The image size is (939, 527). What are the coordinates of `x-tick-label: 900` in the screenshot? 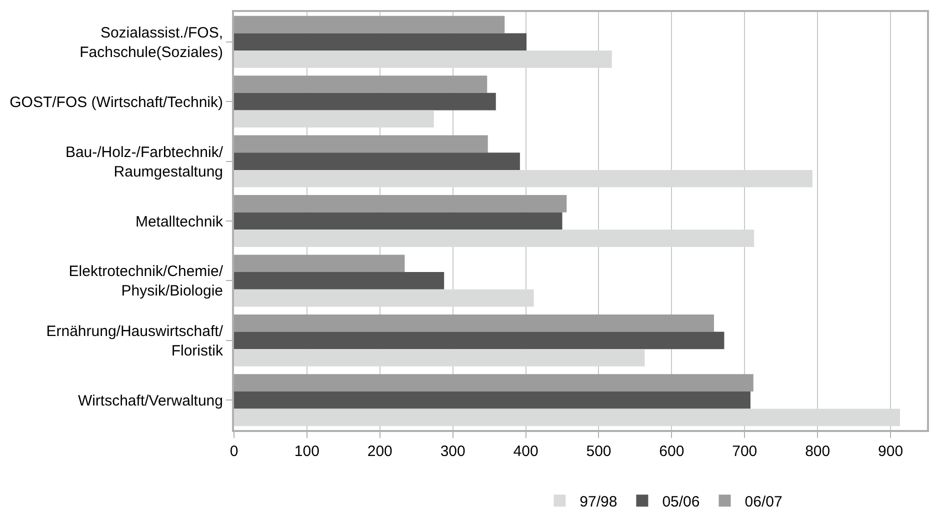 It's located at (891, 451).